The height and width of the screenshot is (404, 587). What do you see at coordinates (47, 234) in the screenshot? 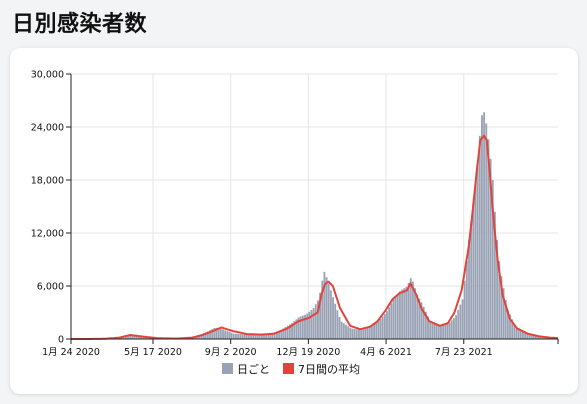
I see `y-tick-label: 12,000` at bounding box center [47, 234].